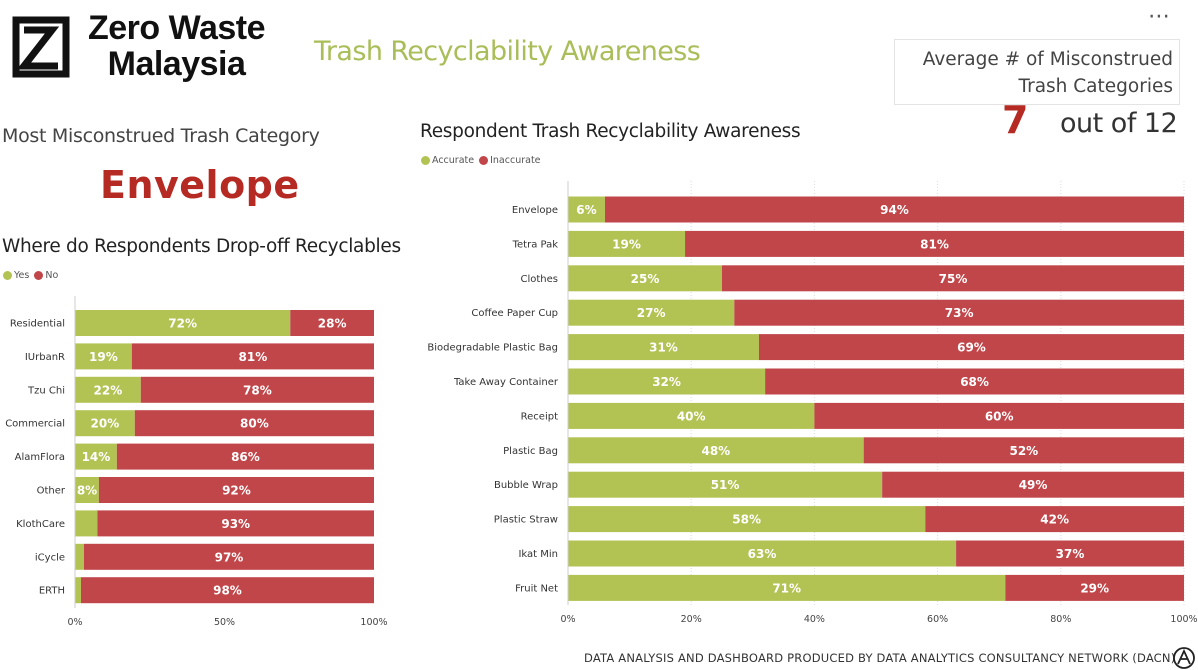  What do you see at coordinates (959, 312) in the screenshot?
I see `awareness-bar-inaccurate-coffee-paper-cup` at bounding box center [959, 312].